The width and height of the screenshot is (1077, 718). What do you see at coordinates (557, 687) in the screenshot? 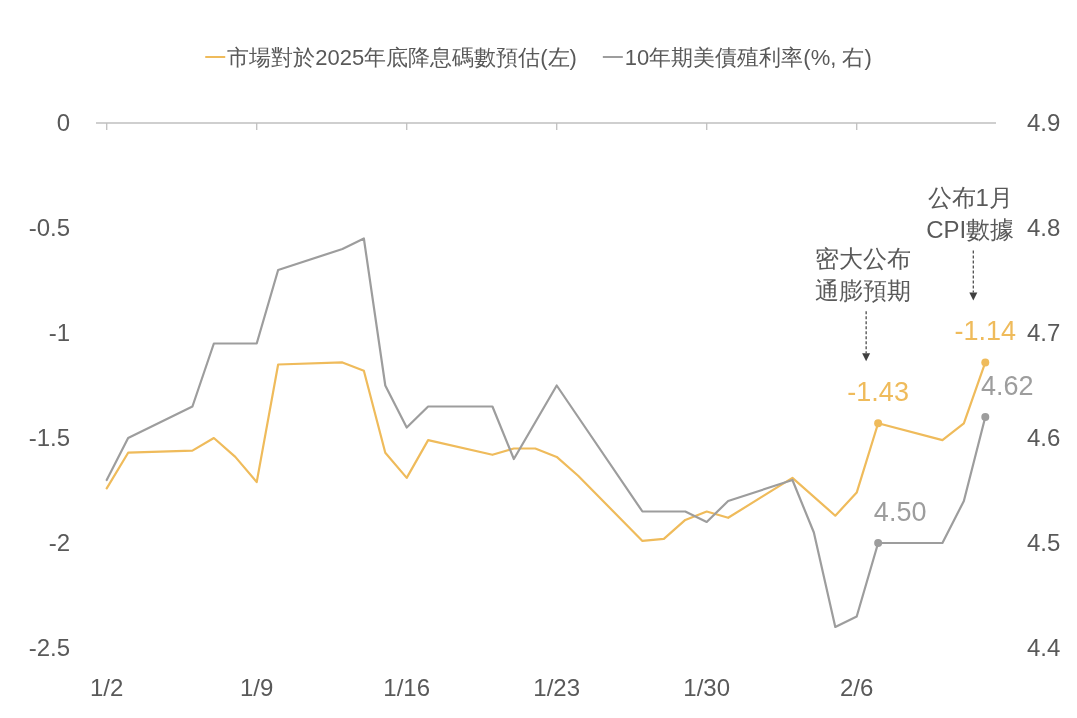
I see `x-tick-label: 1/23` at bounding box center [557, 687].